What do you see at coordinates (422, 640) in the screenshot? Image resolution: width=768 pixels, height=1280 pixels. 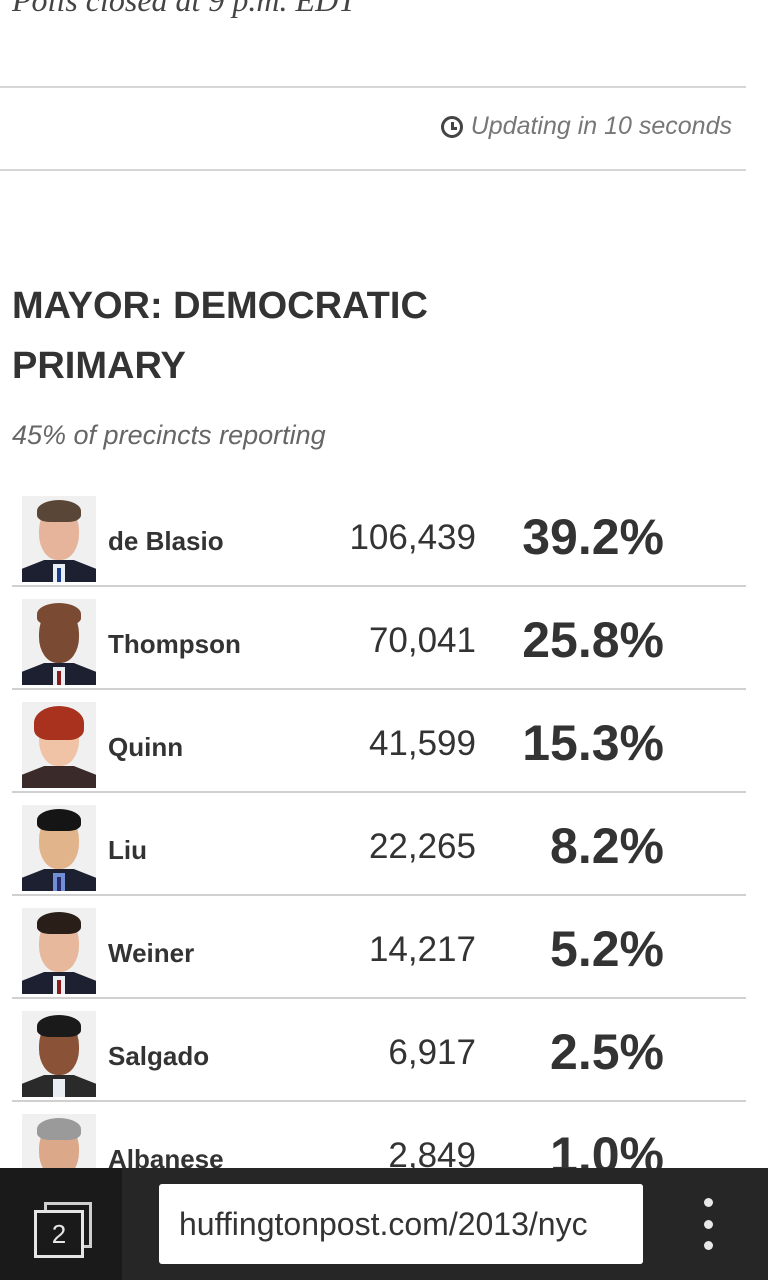 I see `candidate-votes: 70,041` at bounding box center [422, 640].